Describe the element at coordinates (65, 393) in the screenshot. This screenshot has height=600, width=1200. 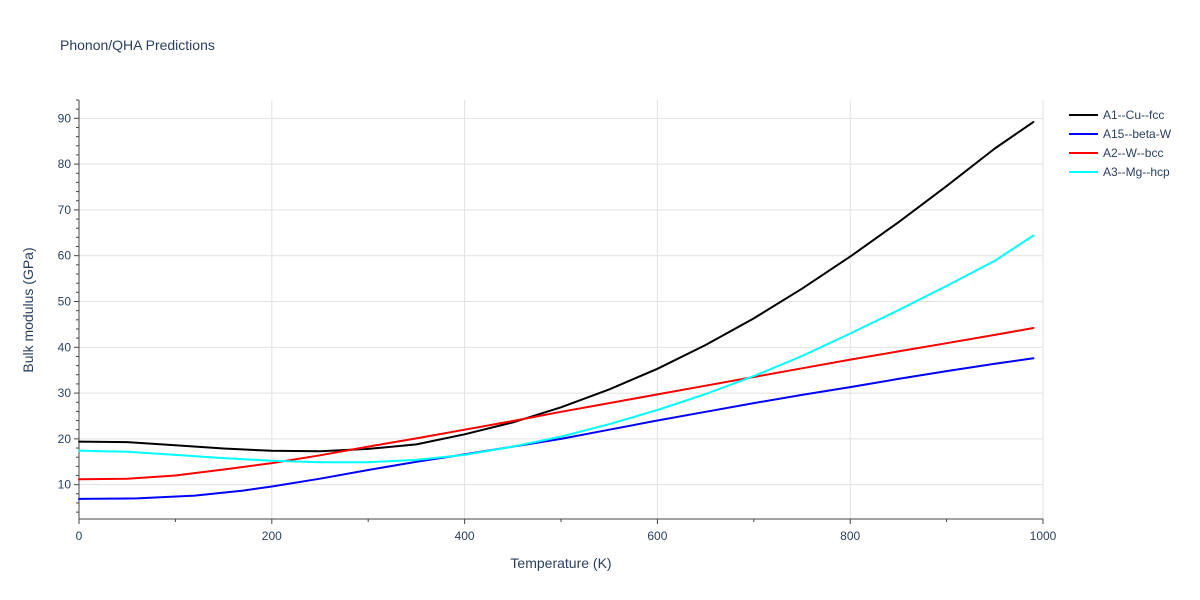
I see `y-tick-label: 30` at that location.